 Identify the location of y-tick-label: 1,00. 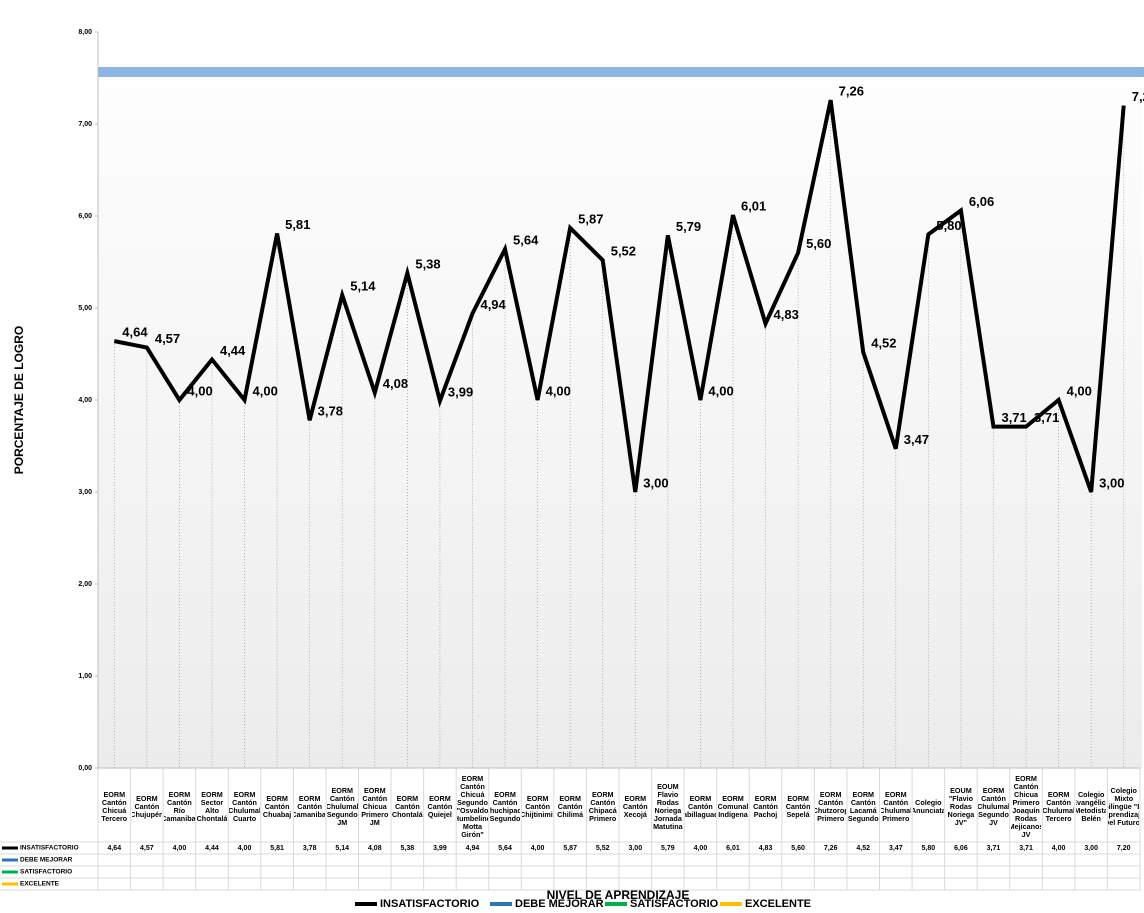
(85, 676).